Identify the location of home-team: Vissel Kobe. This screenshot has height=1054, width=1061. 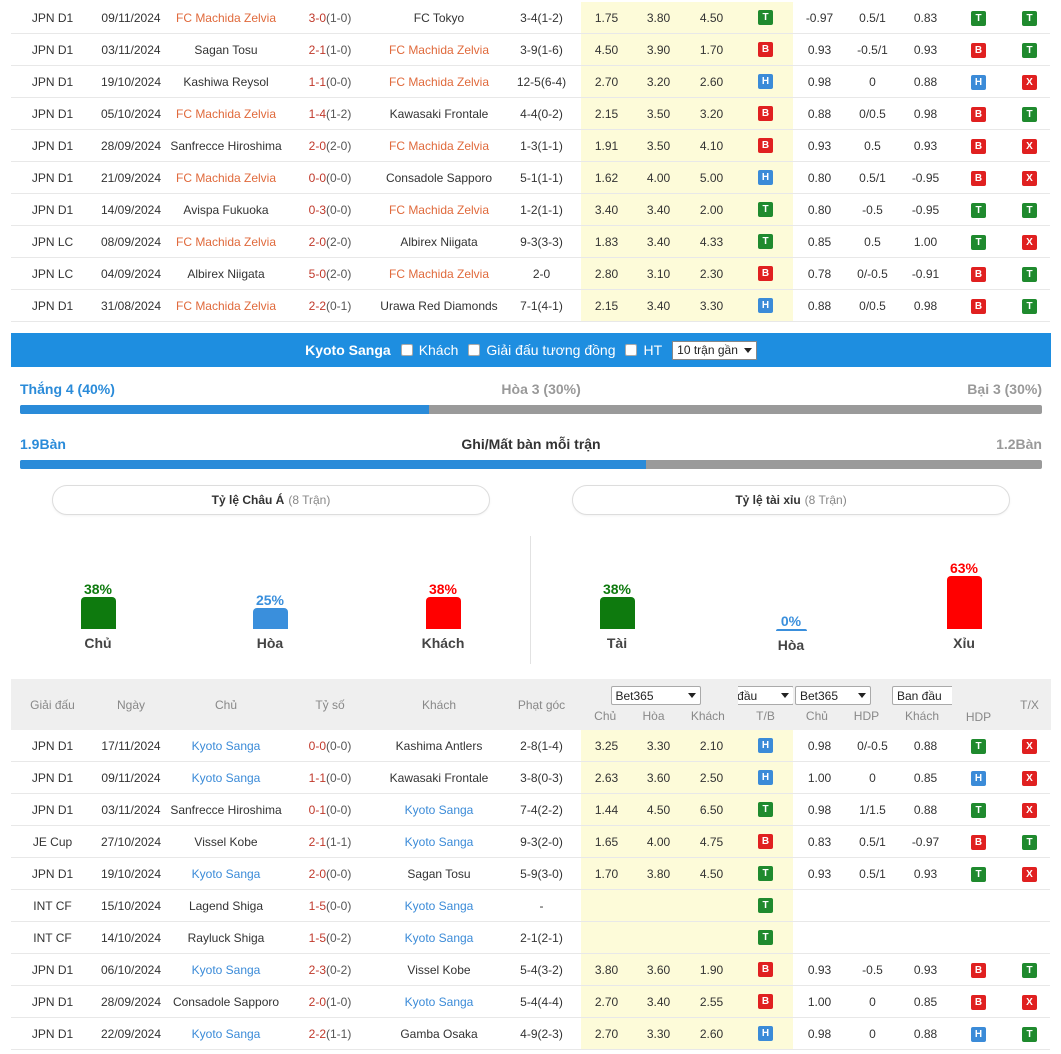
(226, 841).